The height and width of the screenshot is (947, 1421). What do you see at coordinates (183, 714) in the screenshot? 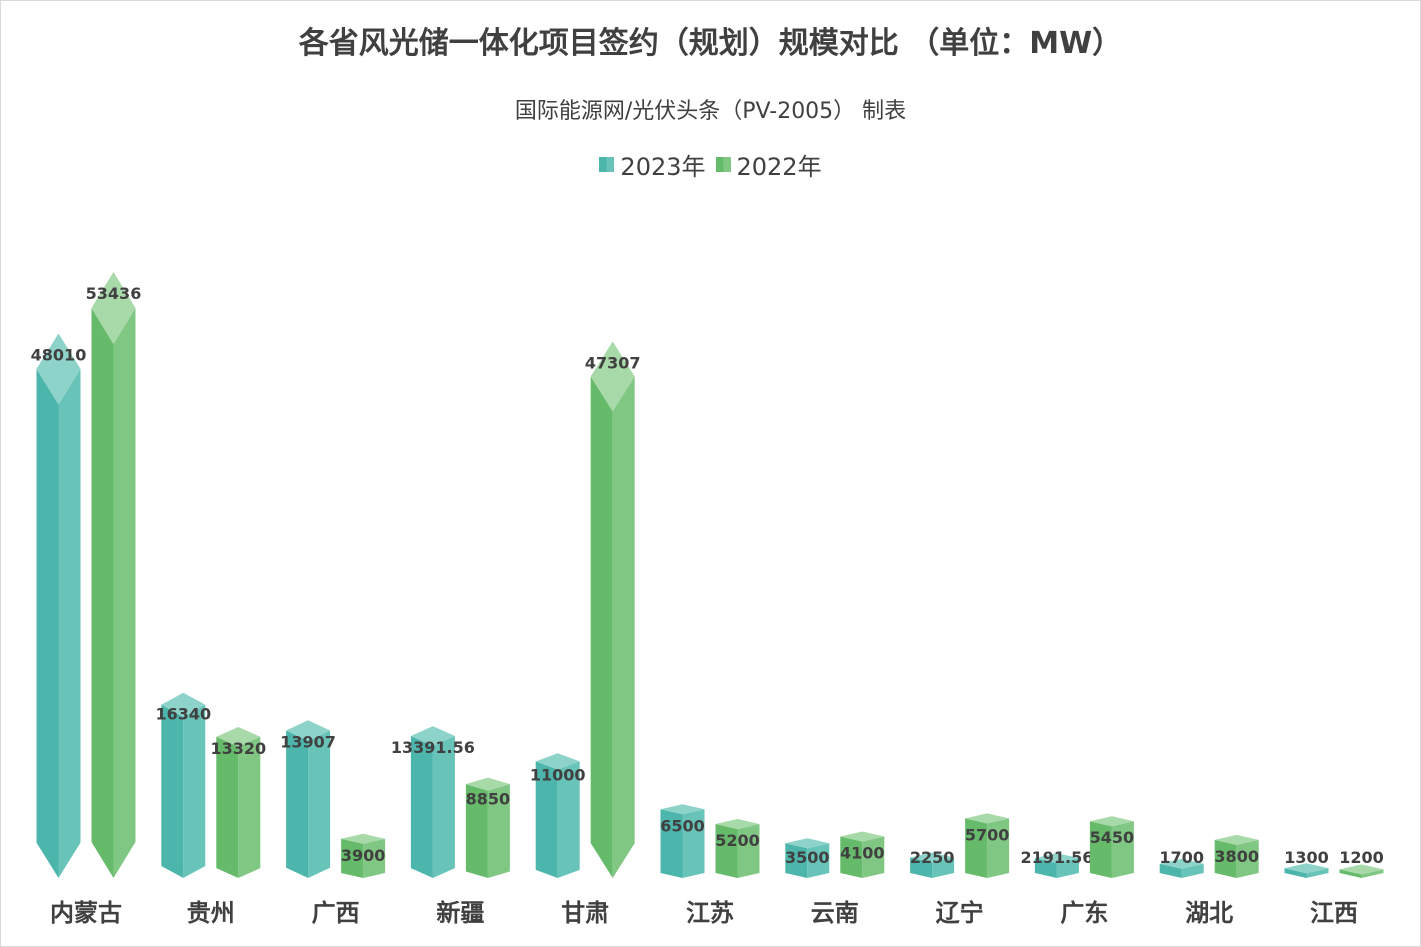
I see `data-label: 16340` at bounding box center [183, 714].